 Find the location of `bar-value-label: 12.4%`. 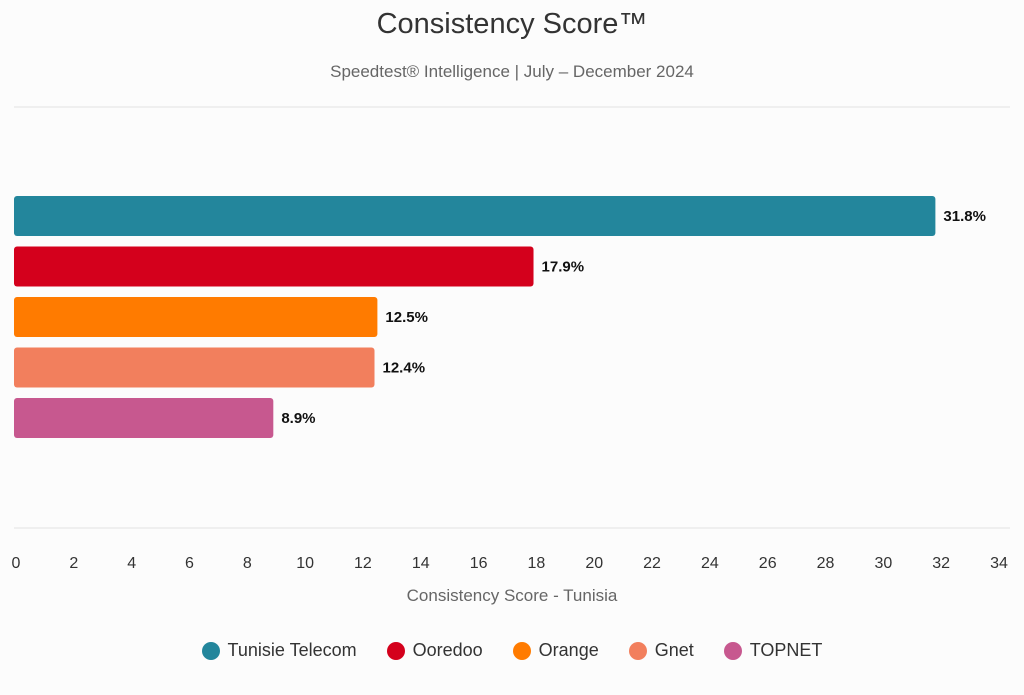

bar-value-label: 12.4% is located at coordinates (404, 368).